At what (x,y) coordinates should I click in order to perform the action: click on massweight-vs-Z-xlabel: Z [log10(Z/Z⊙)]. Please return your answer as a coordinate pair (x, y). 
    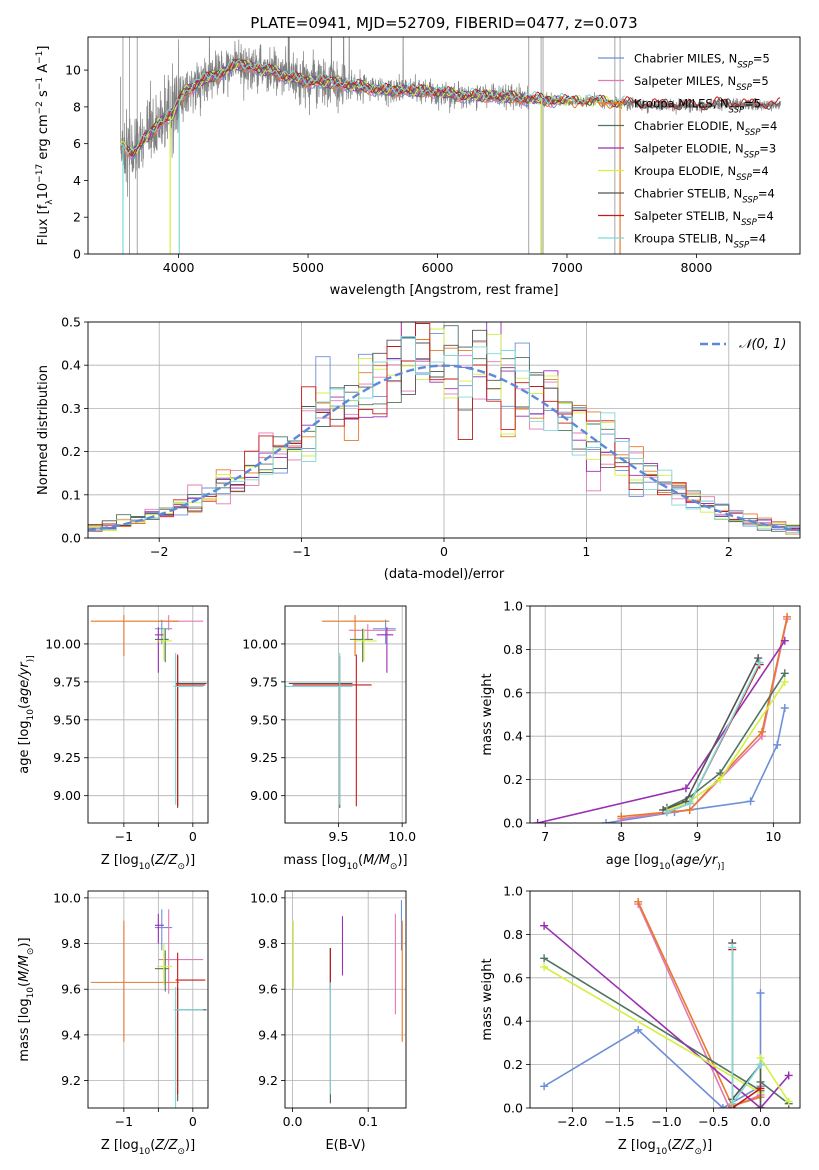
    Looking at the image, I should click on (665, 1147).